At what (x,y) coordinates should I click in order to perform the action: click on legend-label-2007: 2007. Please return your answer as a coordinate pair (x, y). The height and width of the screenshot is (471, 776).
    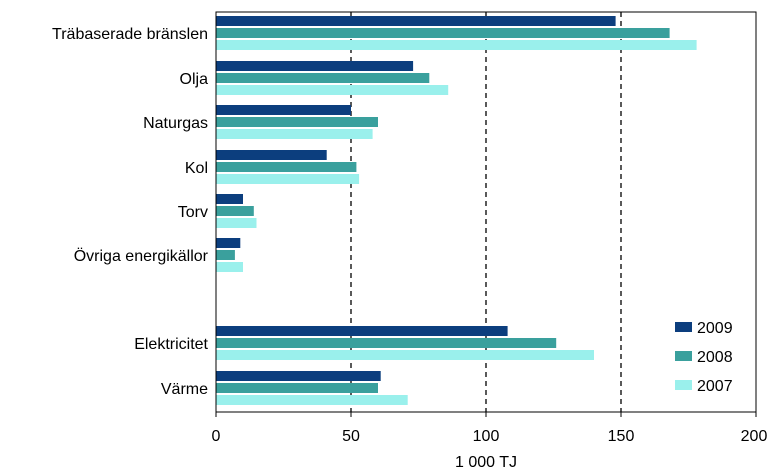
    Looking at the image, I should click on (715, 386).